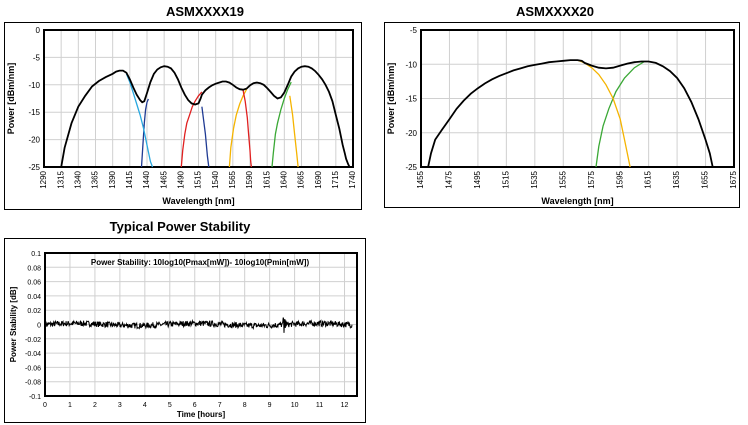  Describe the element at coordinates (534, 179) in the screenshot. I see `x-tick-label: 1535` at that location.